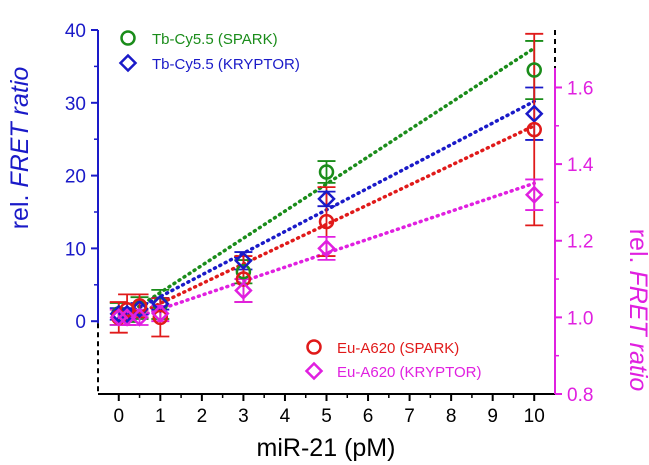 The height and width of the screenshot is (465, 649). Describe the element at coordinates (580, 318) in the screenshot. I see `y-right-tick-label: 1.0` at that location.